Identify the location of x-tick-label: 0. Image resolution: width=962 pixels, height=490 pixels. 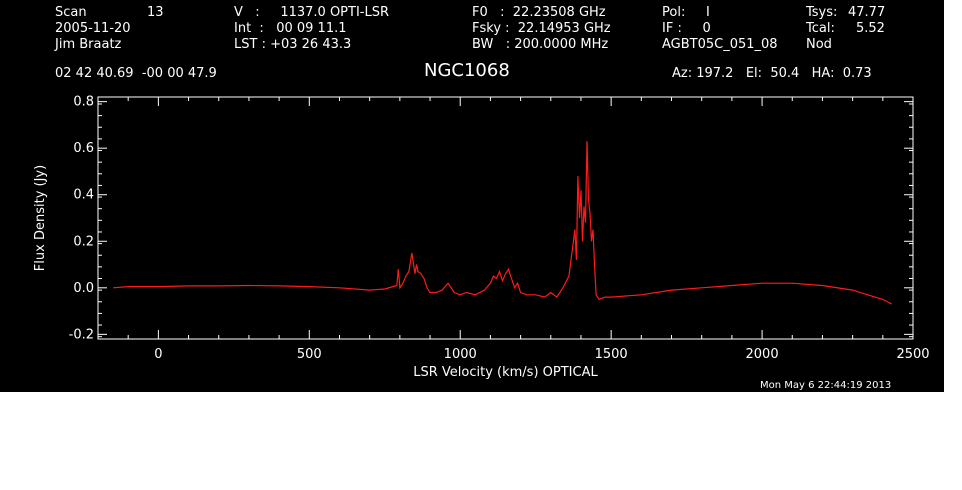
(158, 354).